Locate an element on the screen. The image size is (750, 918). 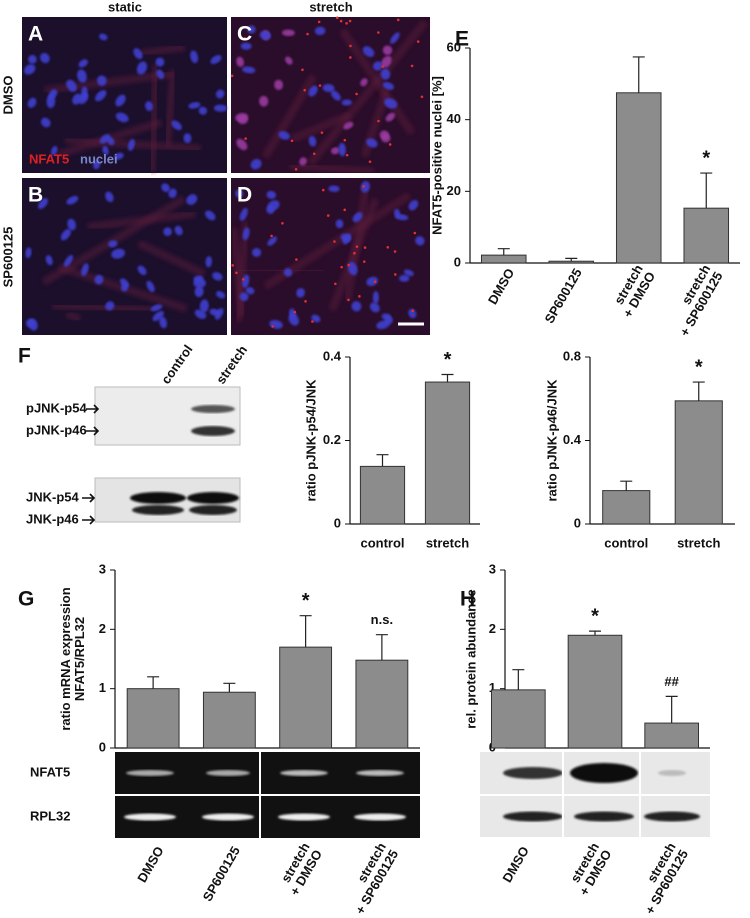
annotation: n.s. is located at coordinates (382, 619).